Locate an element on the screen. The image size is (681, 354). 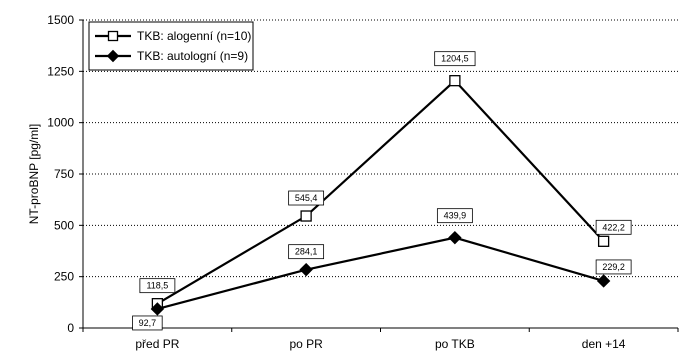
data-label: 229,2 is located at coordinates (613, 267).